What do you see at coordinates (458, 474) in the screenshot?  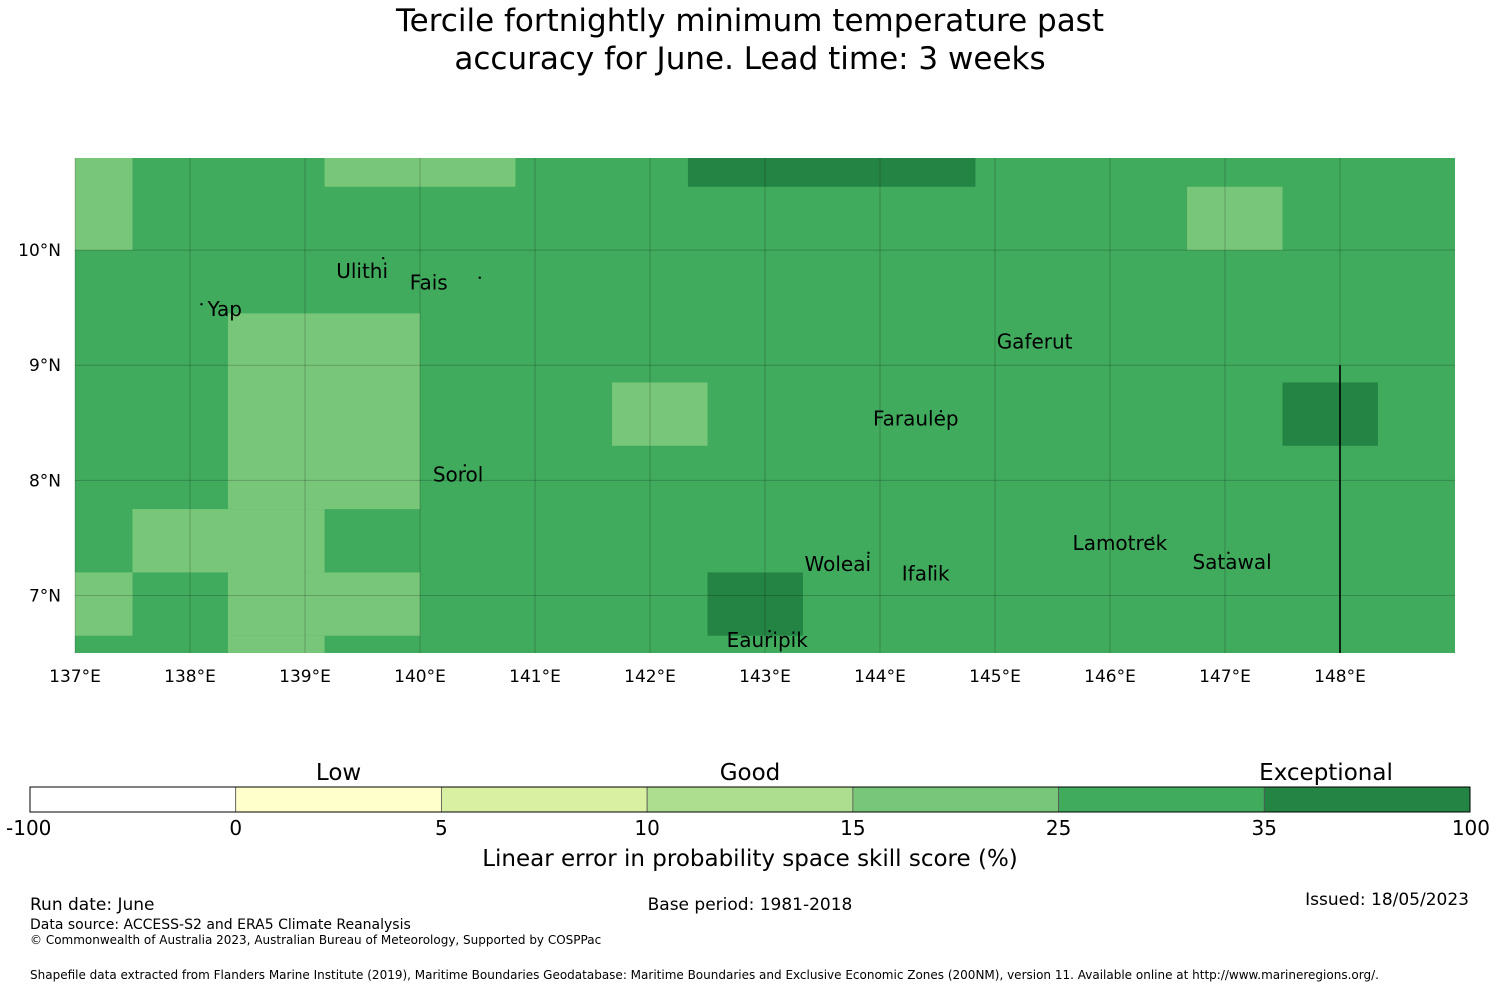 I see `island-label-5: Sorol` at bounding box center [458, 474].